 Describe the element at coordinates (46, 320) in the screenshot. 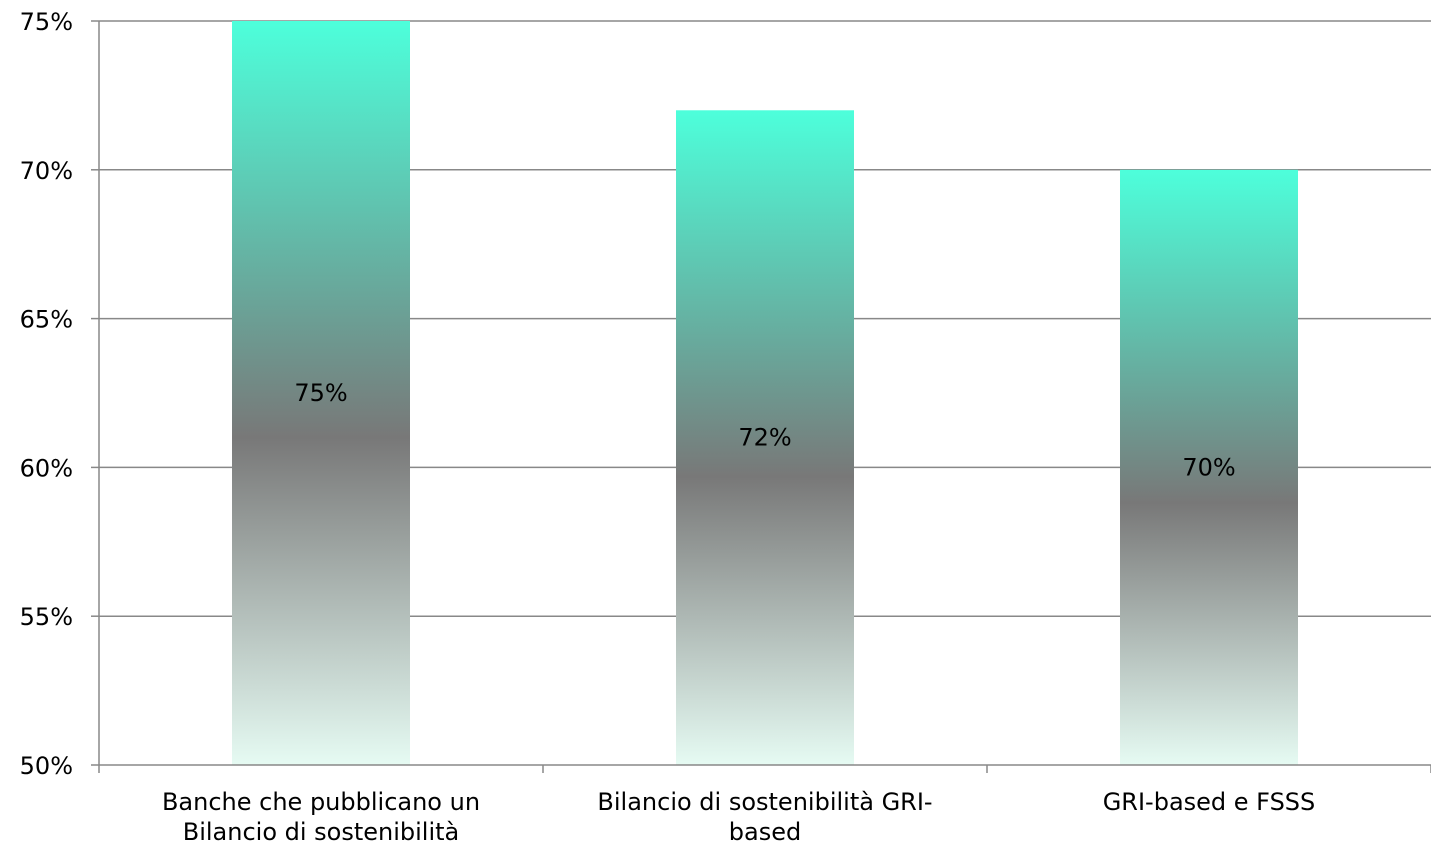

I see `y-tick-label: 65%` at that location.